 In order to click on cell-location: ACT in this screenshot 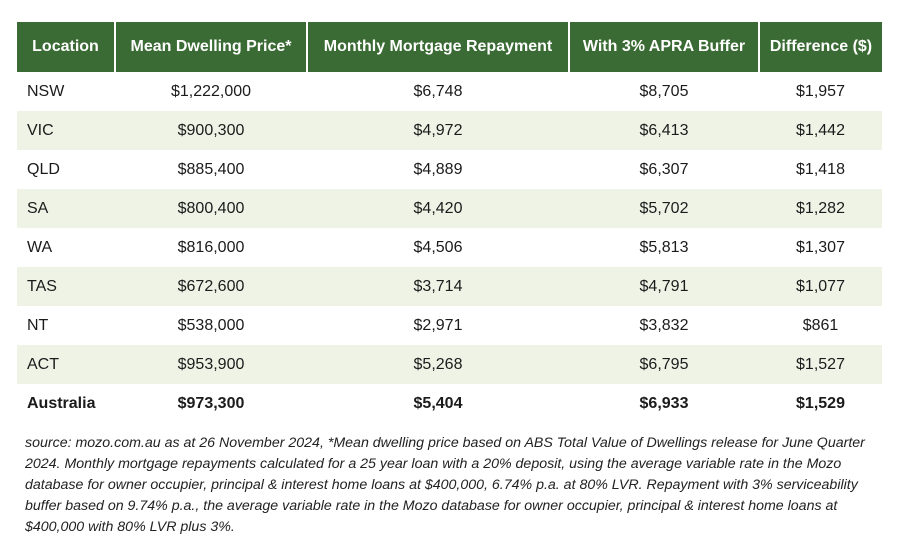, I will do `click(66, 364)`.